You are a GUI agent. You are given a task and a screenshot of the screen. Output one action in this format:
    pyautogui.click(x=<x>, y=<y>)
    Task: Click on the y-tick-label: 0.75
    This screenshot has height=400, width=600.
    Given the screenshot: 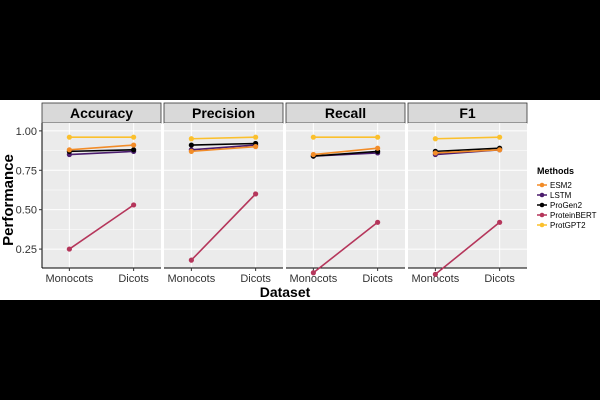 What is the action you would take?
    pyautogui.click(x=26, y=171)
    